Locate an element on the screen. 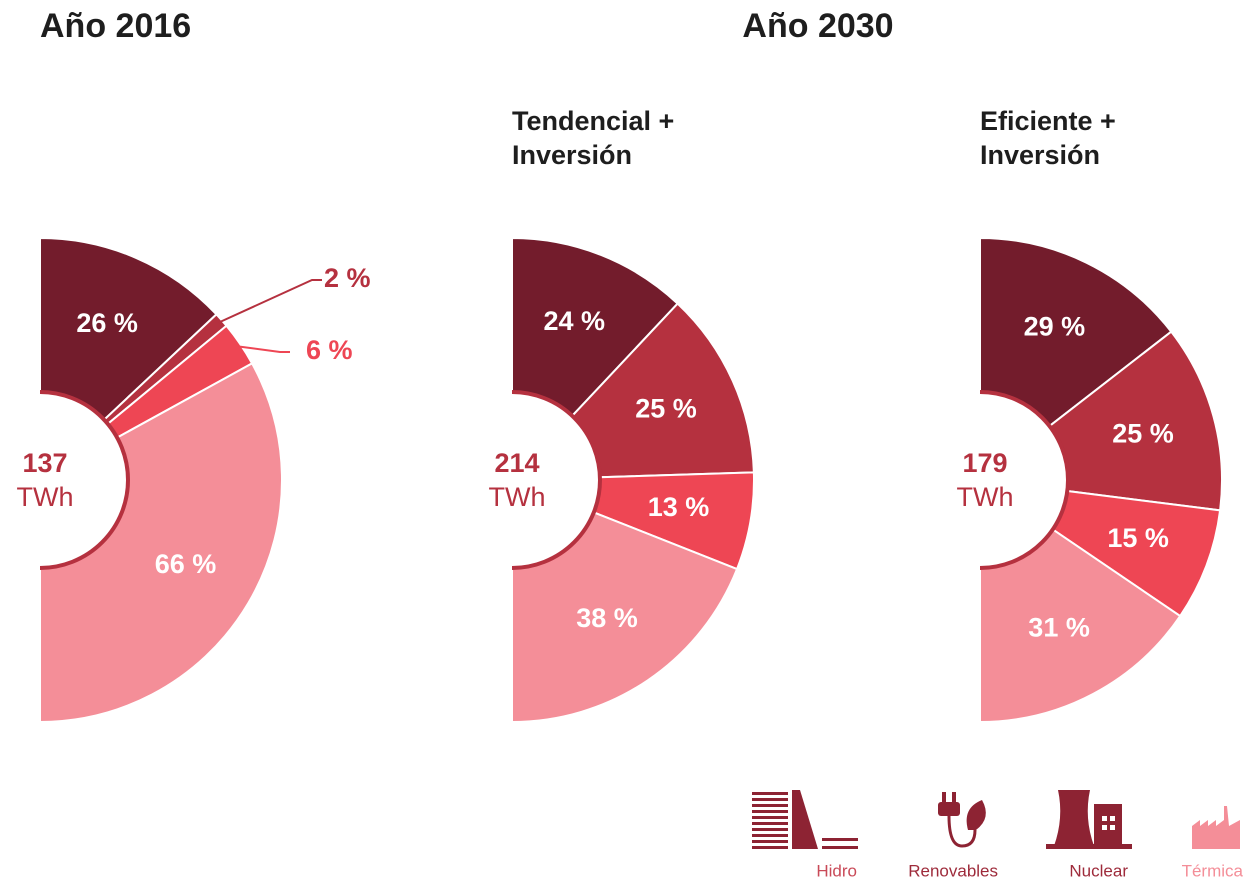 This screenshot has height=883, width=1250. legend-label: Térmica is located at coordinates (1213, 870).